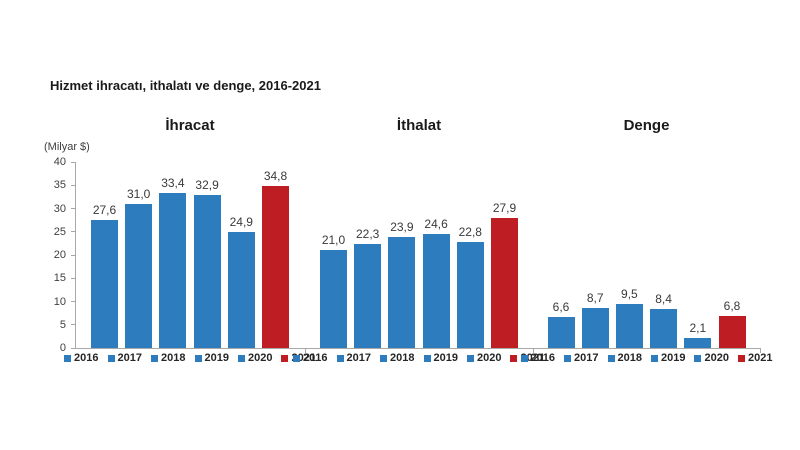 This screenshot has height=450, width=800. Describe the element at coordinates (190, 125) in the screenshot. I see `panel-title-i̇hracat: İhracat` at that location.